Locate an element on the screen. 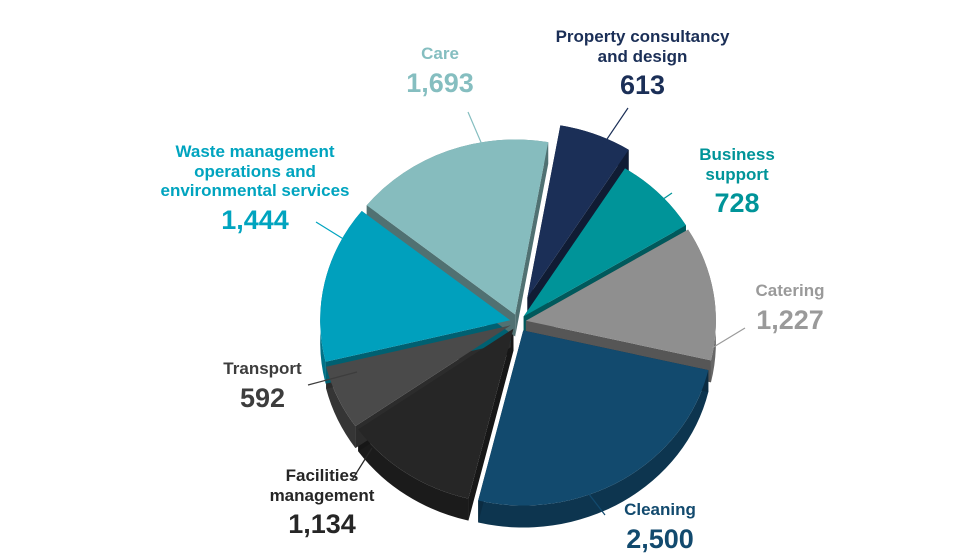  slice-care is located at coordinates (457, 227).